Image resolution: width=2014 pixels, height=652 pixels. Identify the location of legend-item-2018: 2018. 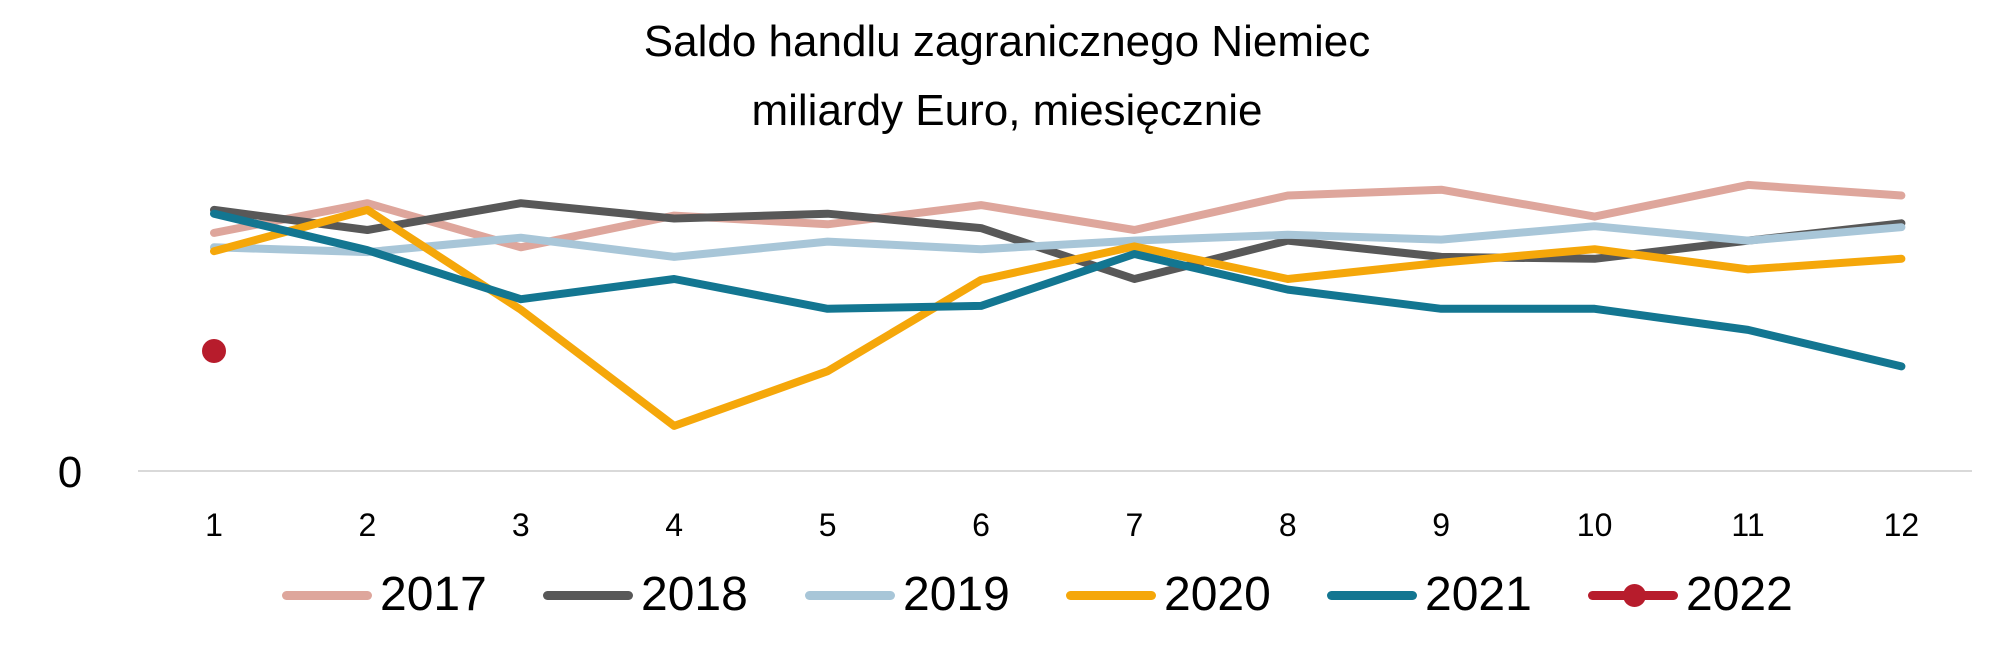
(644, 595).